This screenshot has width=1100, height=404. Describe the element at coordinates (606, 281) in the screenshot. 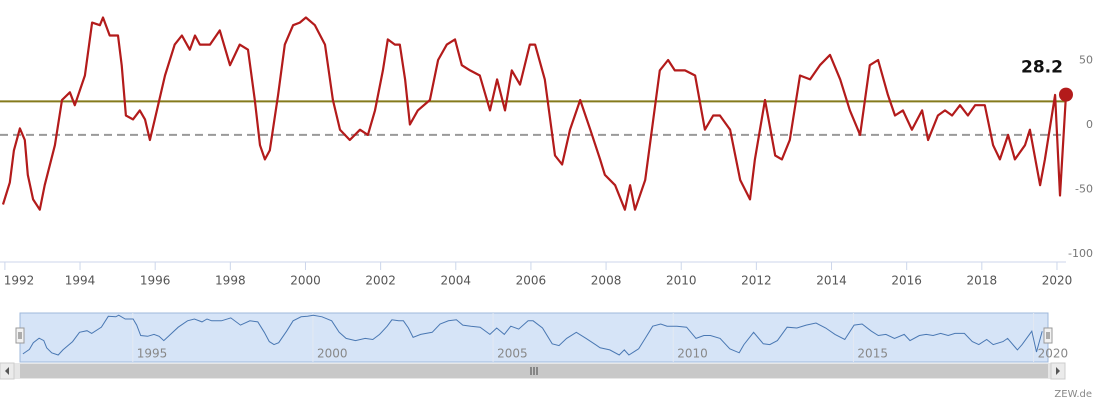

I see `x-tick-label: 2008` at that location.